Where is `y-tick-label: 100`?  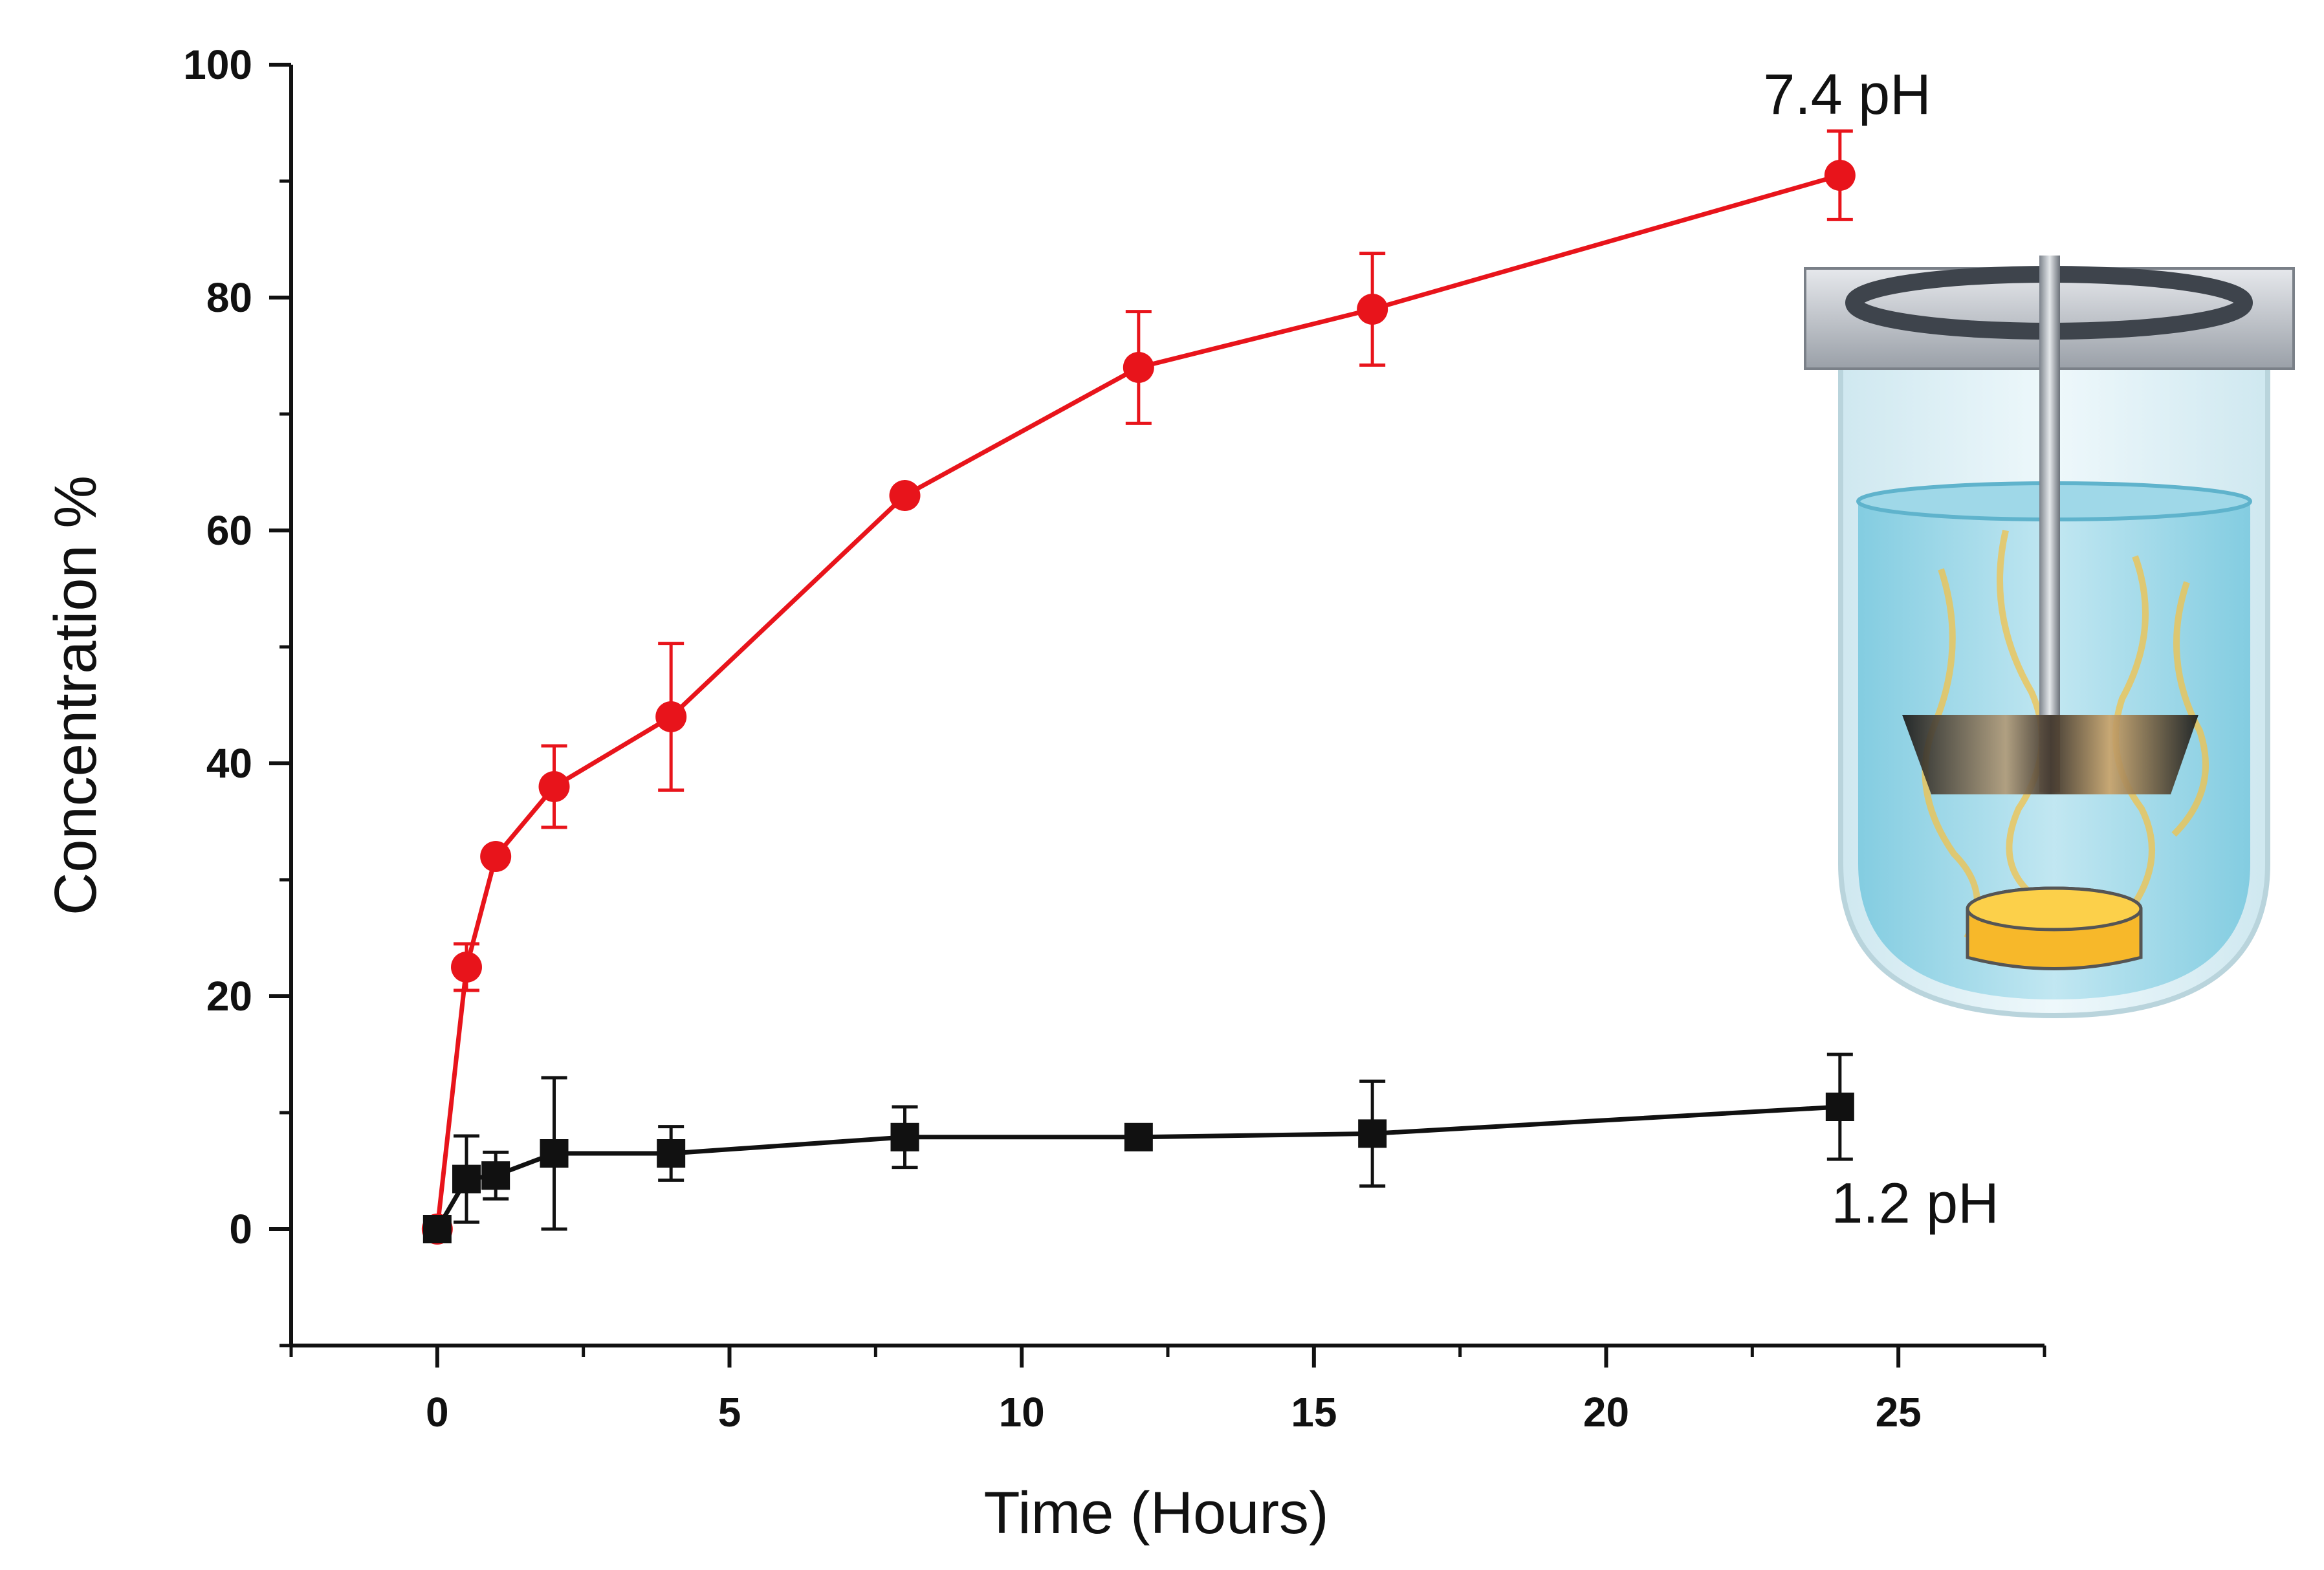 y-tick-label: 100 is located at coordinates (218, 64).